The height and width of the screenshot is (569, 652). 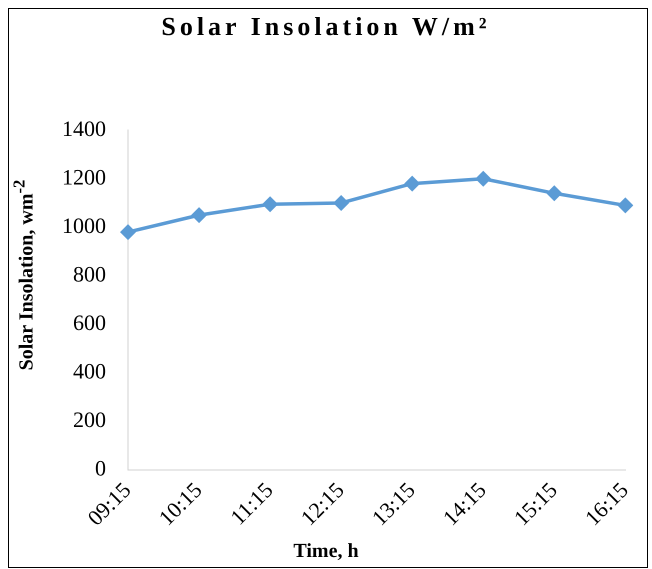 I want to click on y-tick-label: 1000, so click(x=84, y=225).